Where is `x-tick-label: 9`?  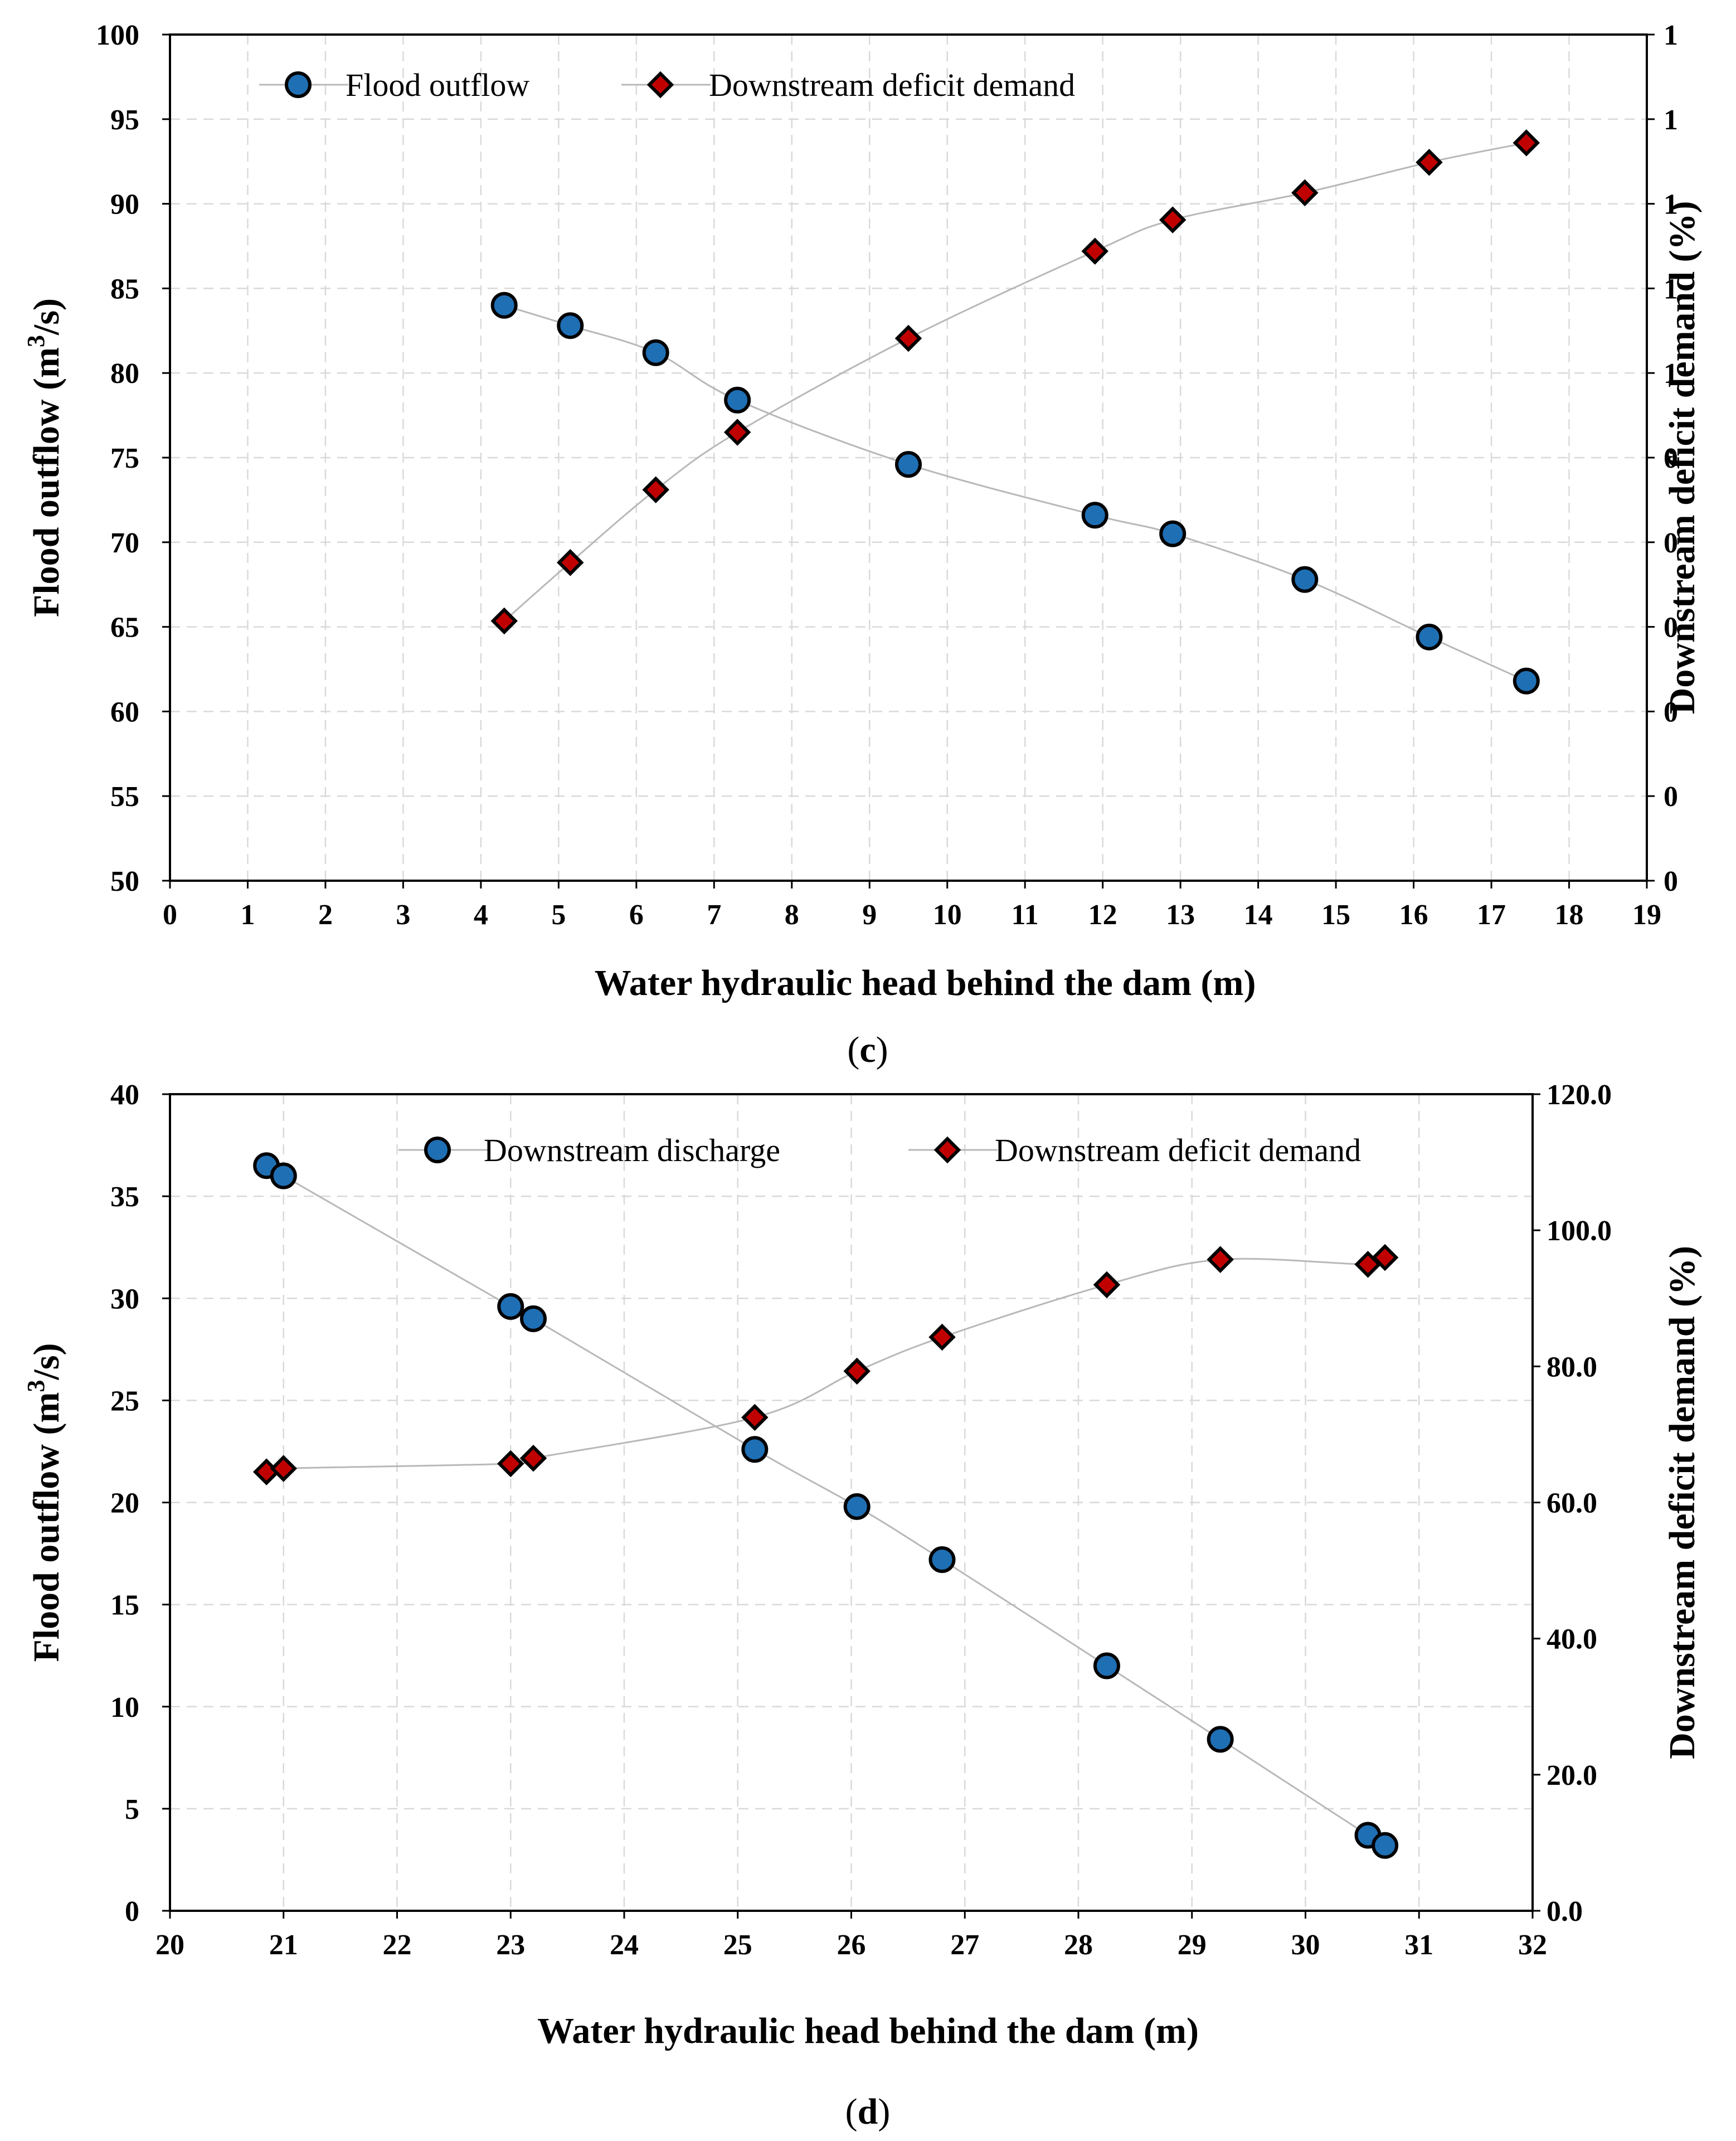 x-tick-label: 9 is located at coordinates (869, 915).